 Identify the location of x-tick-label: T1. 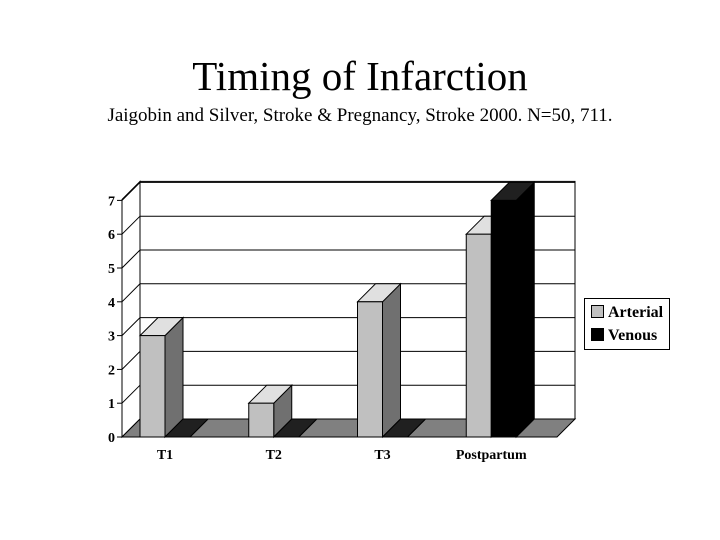
(165, 455).